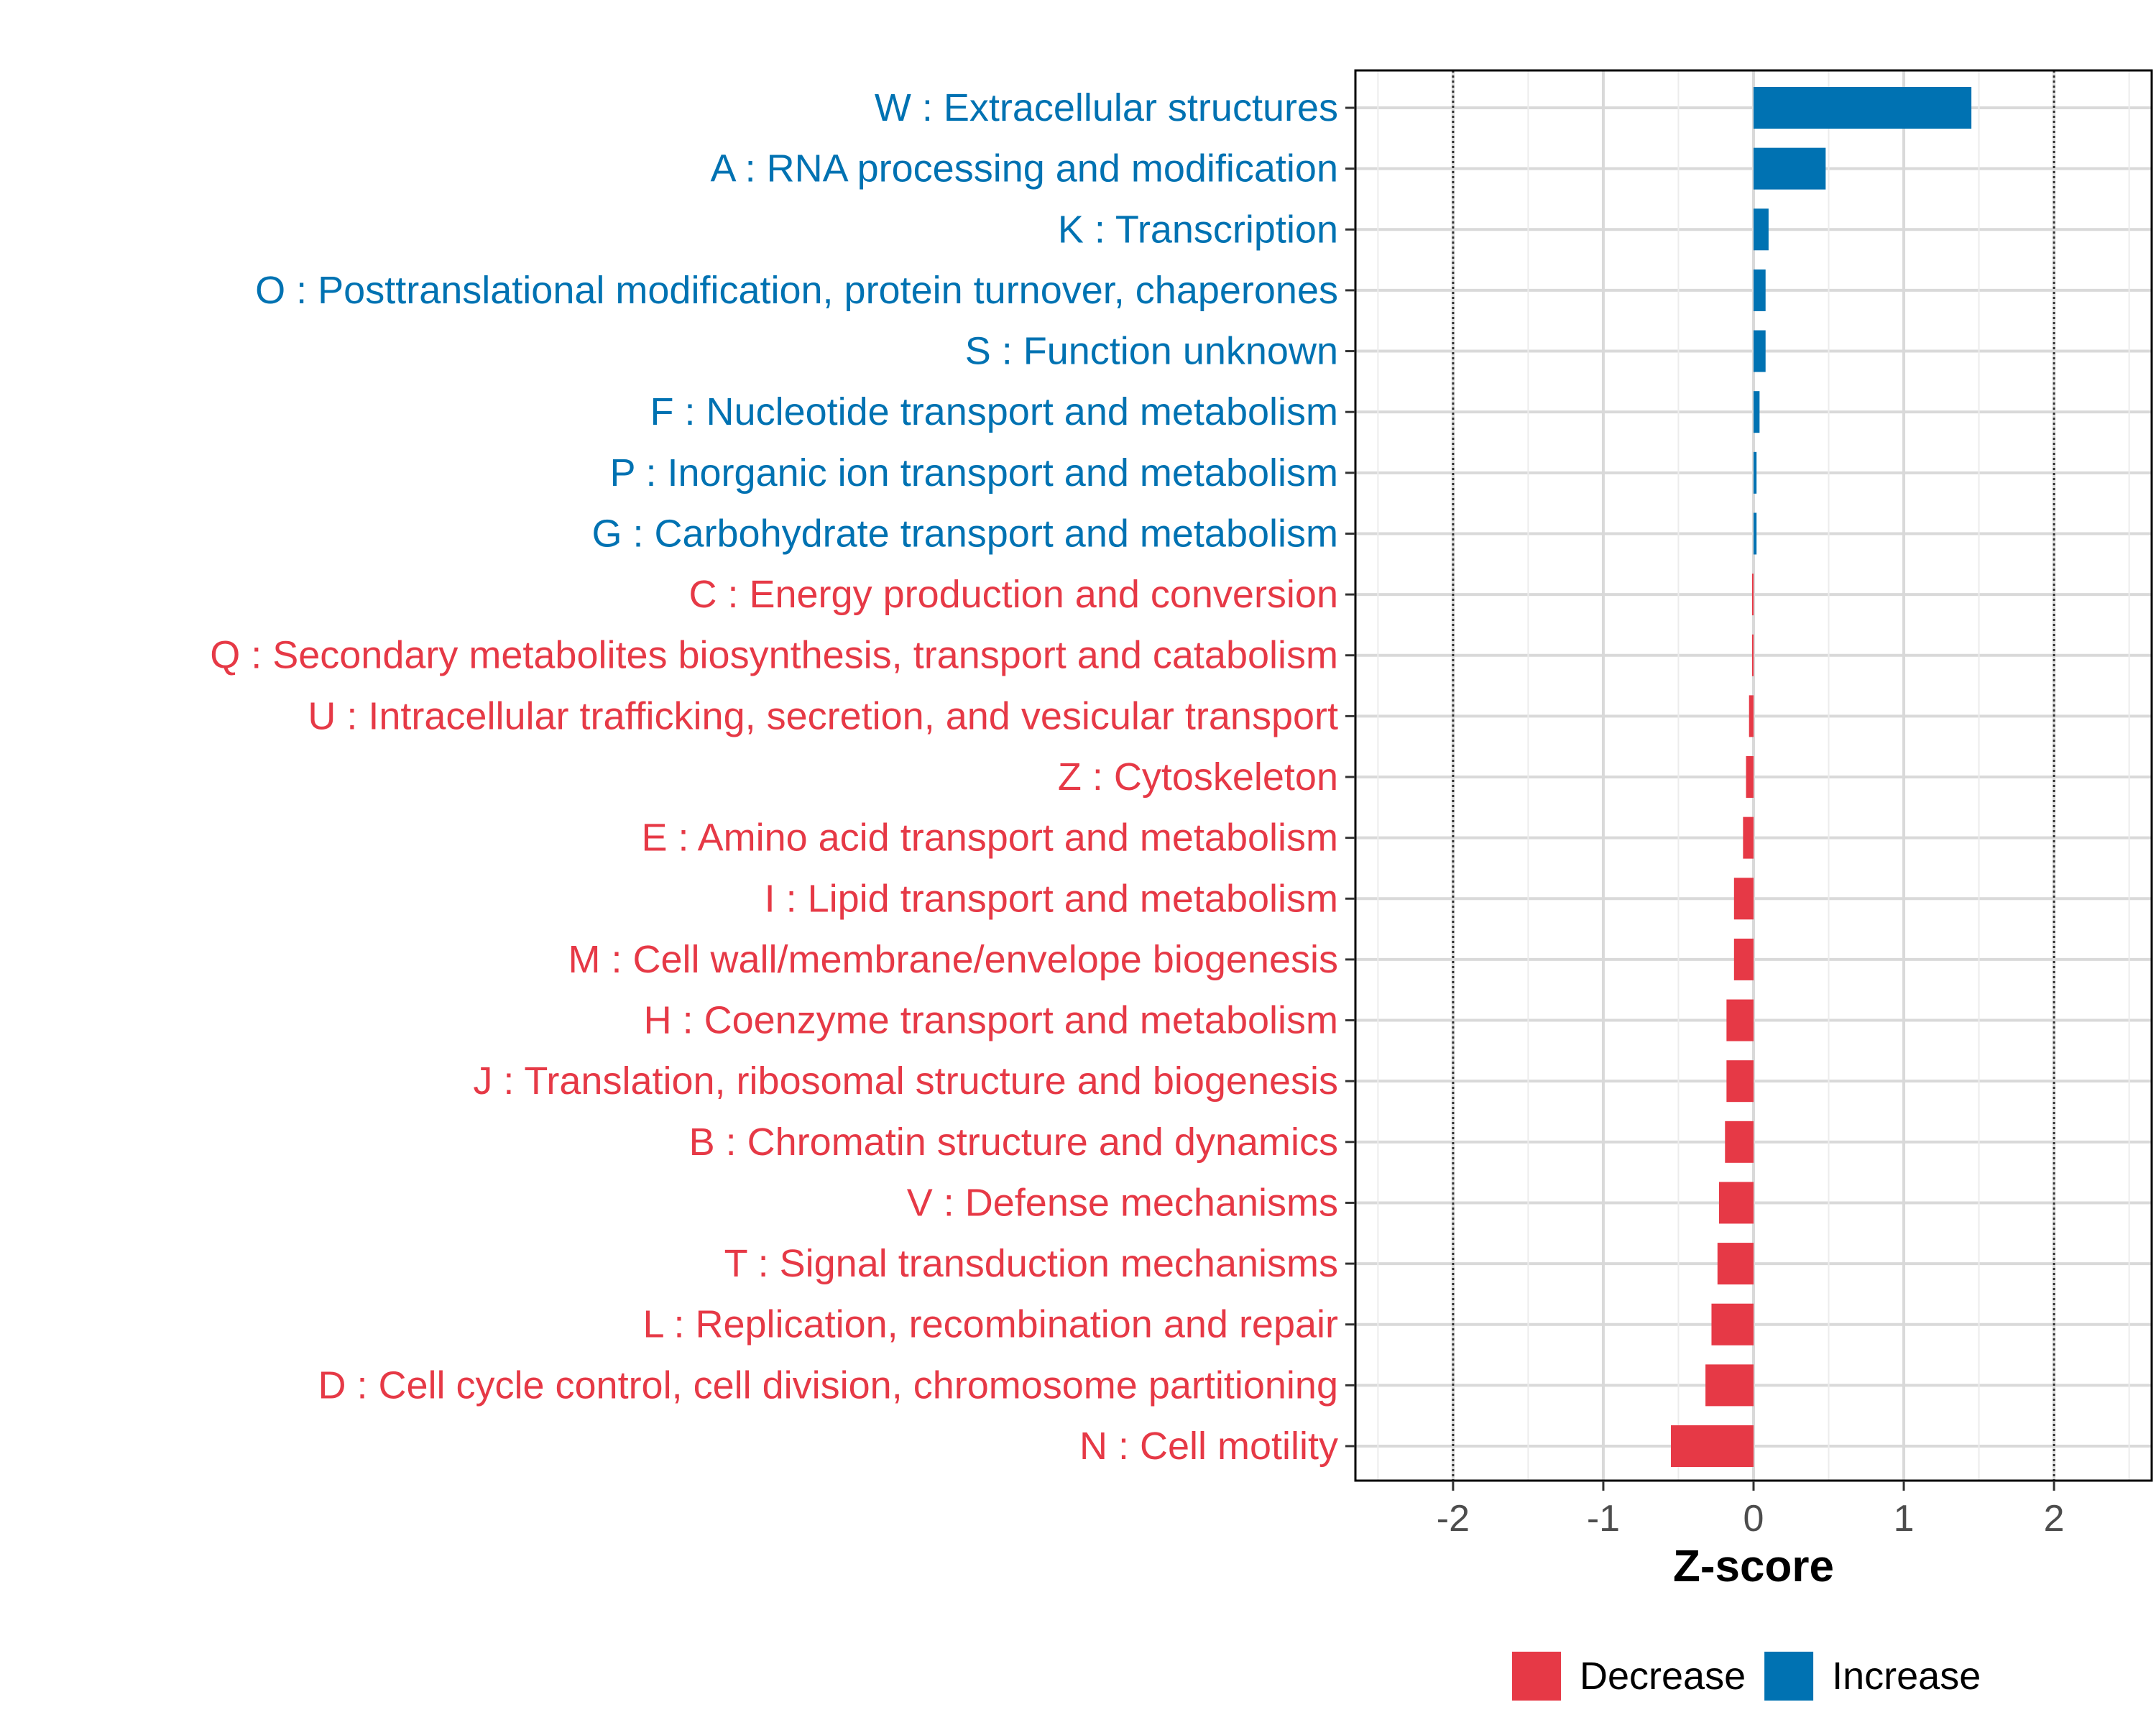  What do you see at coordinates (1790, 168) in the screenshot?
I see `bar-a` at bounding box center [1790, 168].